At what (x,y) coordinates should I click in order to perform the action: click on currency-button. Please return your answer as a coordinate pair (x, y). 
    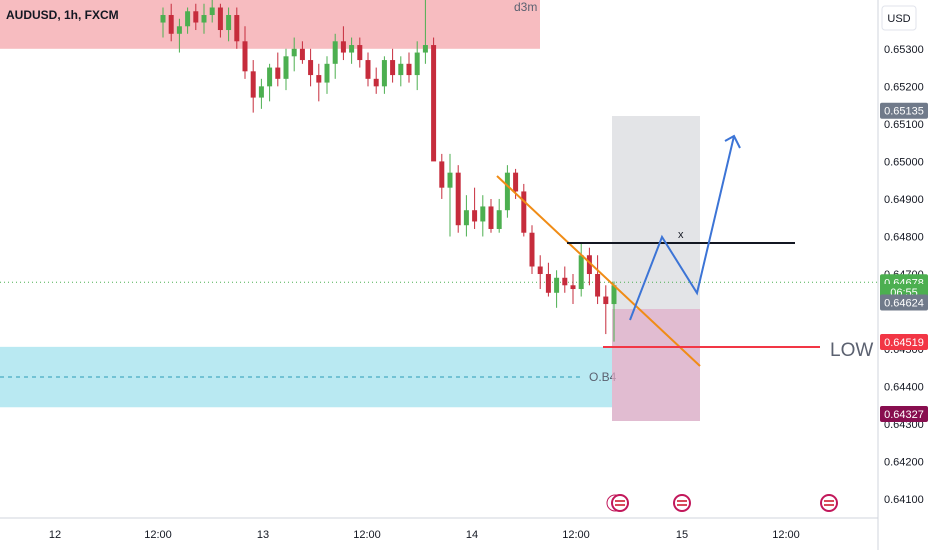
    Looking at the image, I should click on (899, 18).